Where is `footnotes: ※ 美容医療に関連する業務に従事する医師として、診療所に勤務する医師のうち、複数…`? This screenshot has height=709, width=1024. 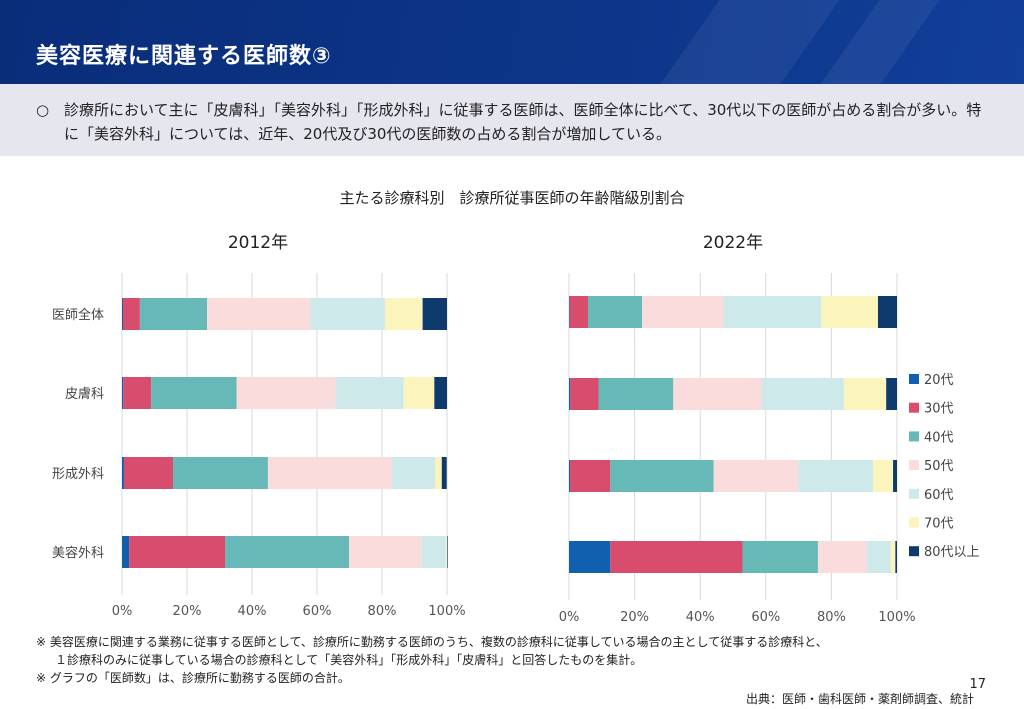 footnotes: ※ 美容医療に関連する業務に従事する医師として、診療所に勤務する医師のうち、複数… is located at coordinates (432, 660).